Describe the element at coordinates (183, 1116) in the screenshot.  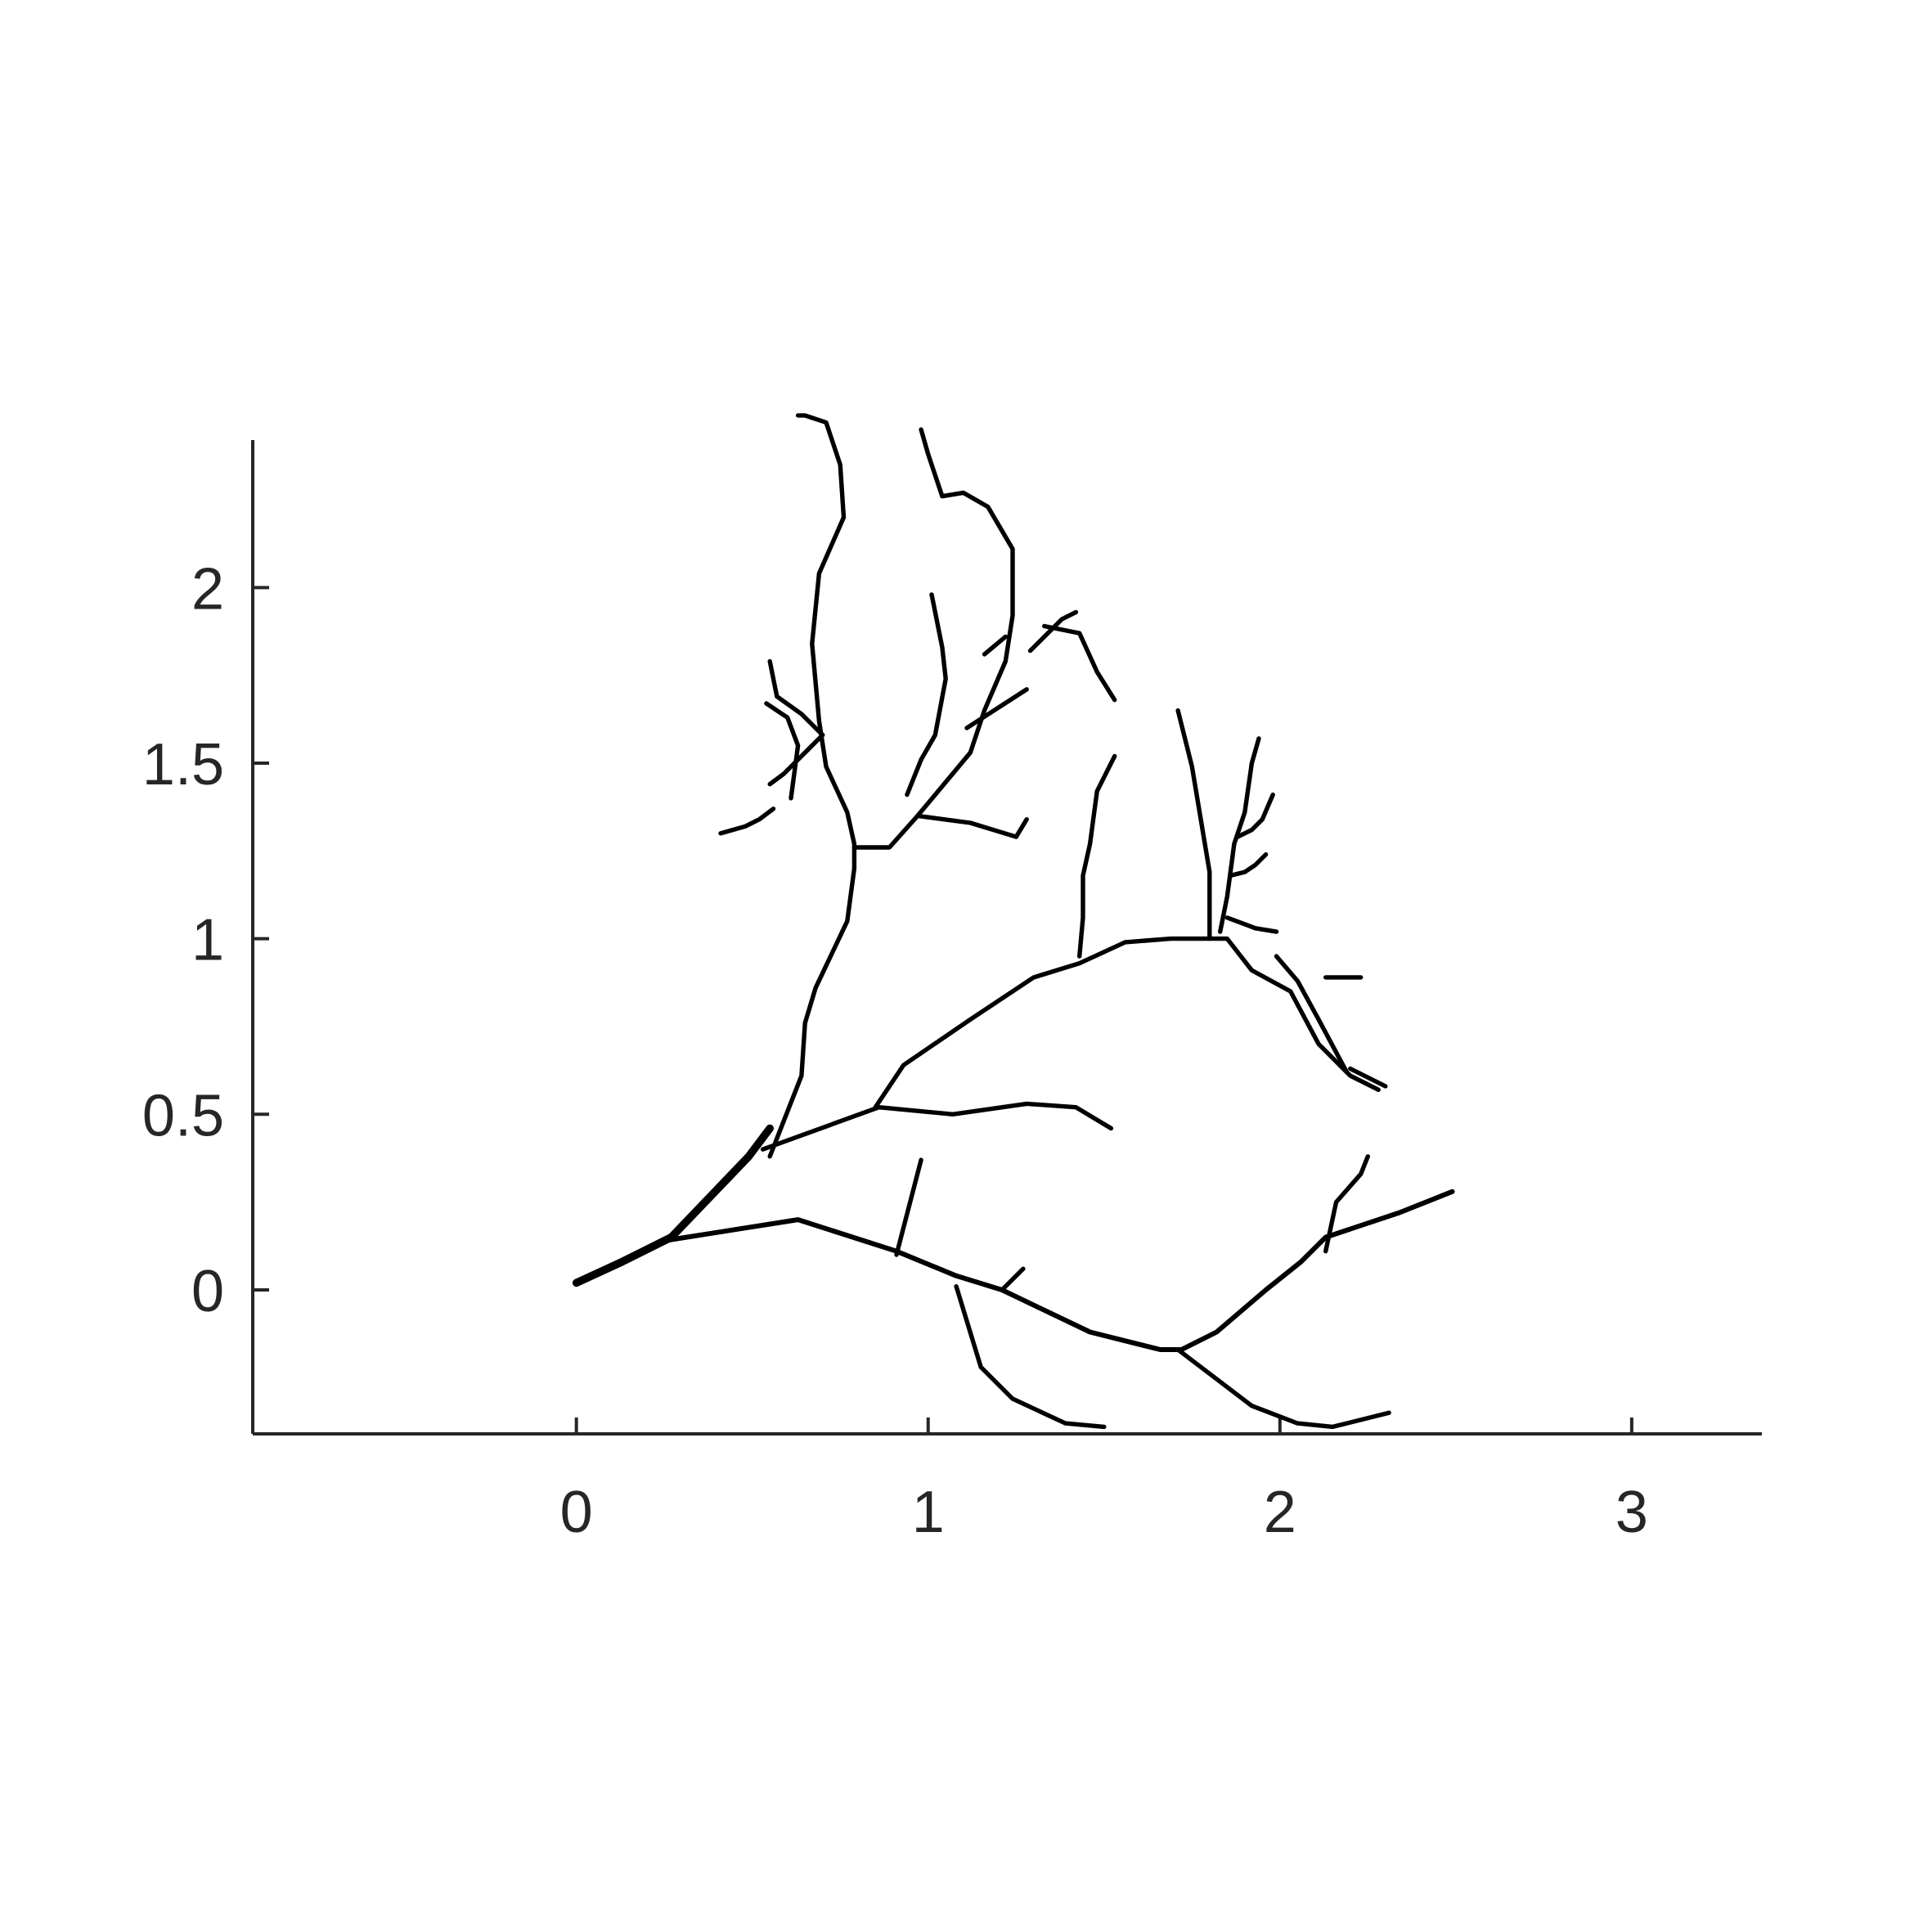
I see `y-tick-label: 0.5` at that location.